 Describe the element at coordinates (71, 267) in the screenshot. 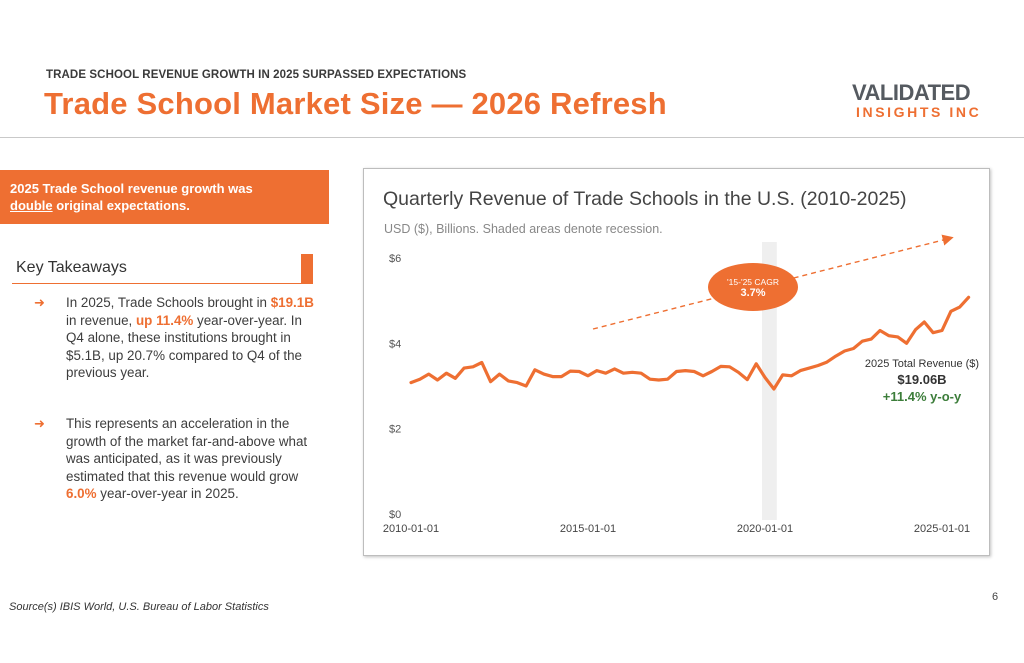

I see `key-takeaways-title: Key Takeaways` at that location.